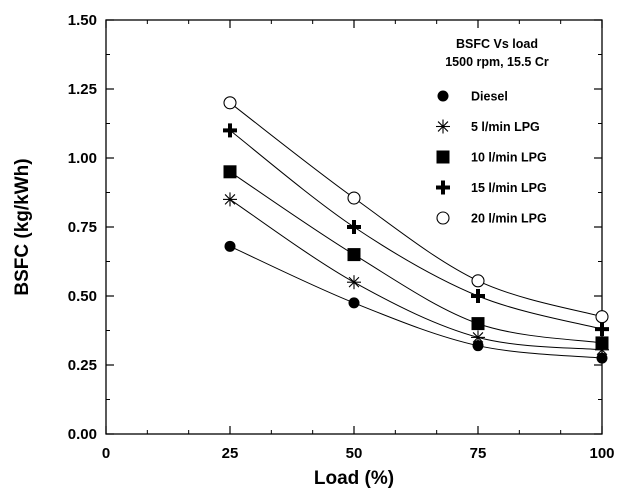  Describe the element at coordinates (82, 158) in the screenshot. I see `y-tick-label: 1.00` at that location.